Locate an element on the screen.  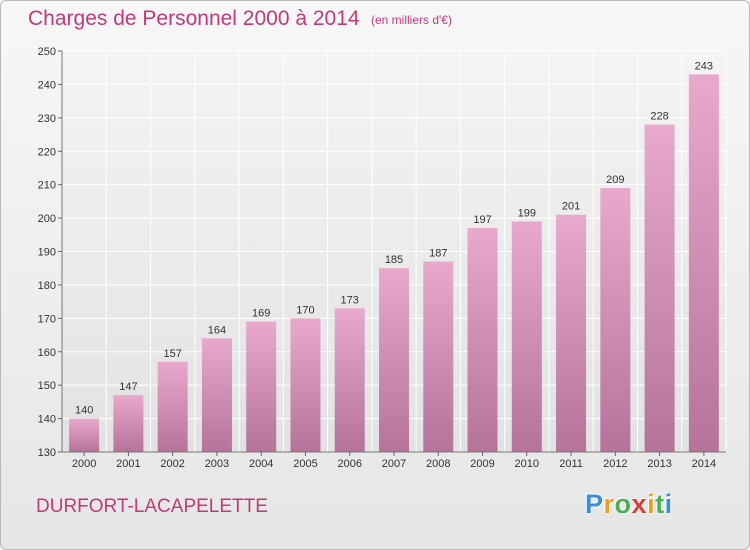
bar-value-label: 243 is located at coordinates (704, 66).